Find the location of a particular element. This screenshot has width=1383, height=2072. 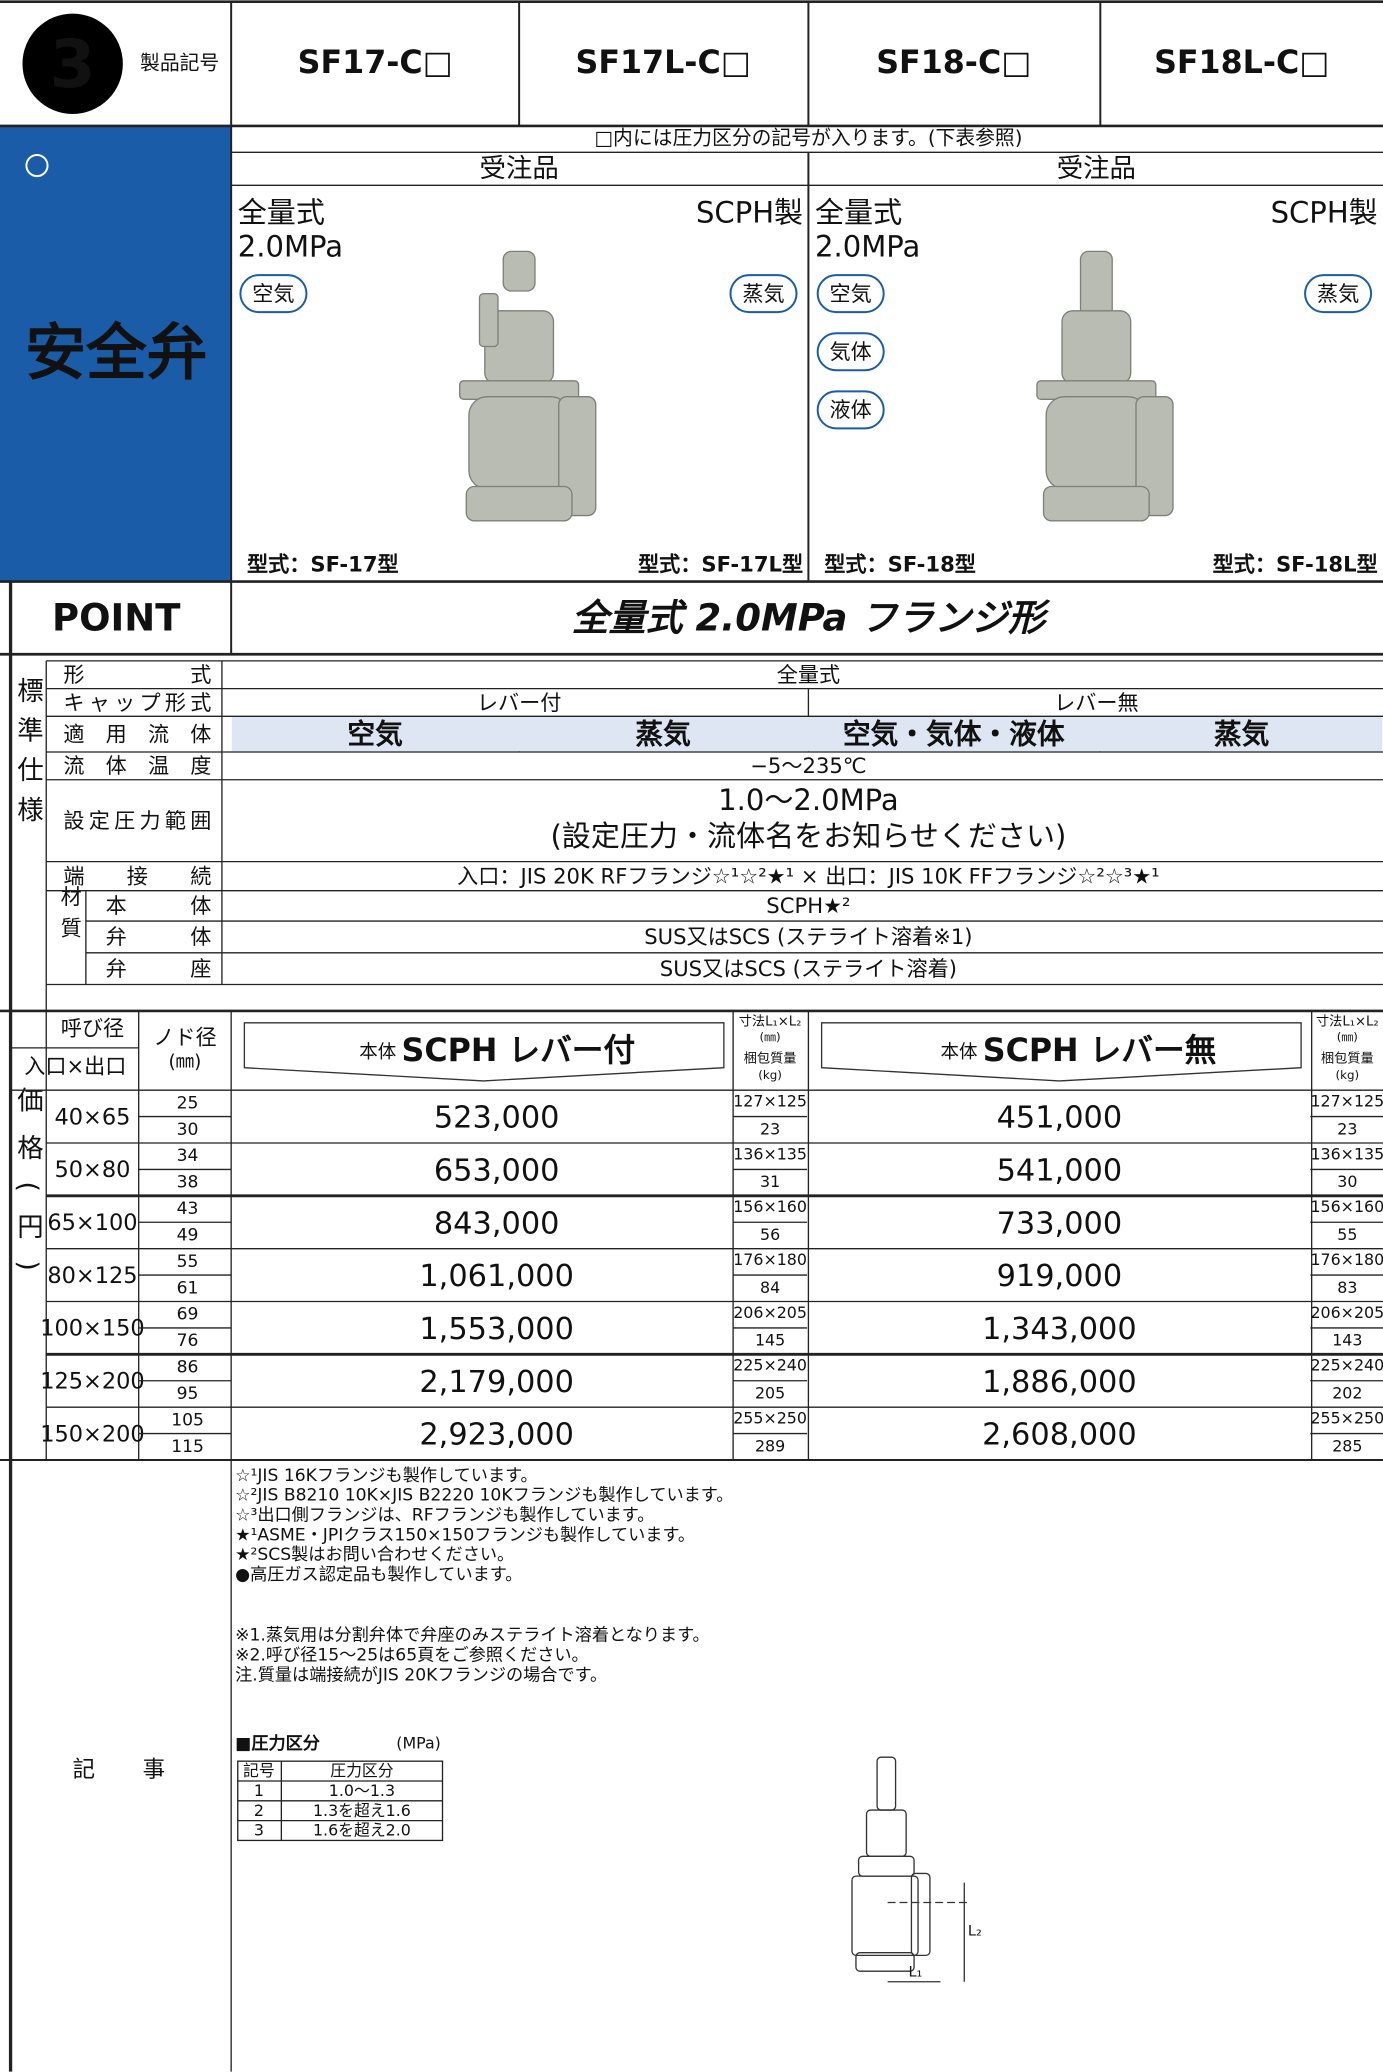

spec-label: 適用流体 is located at coordinates (137, 733).